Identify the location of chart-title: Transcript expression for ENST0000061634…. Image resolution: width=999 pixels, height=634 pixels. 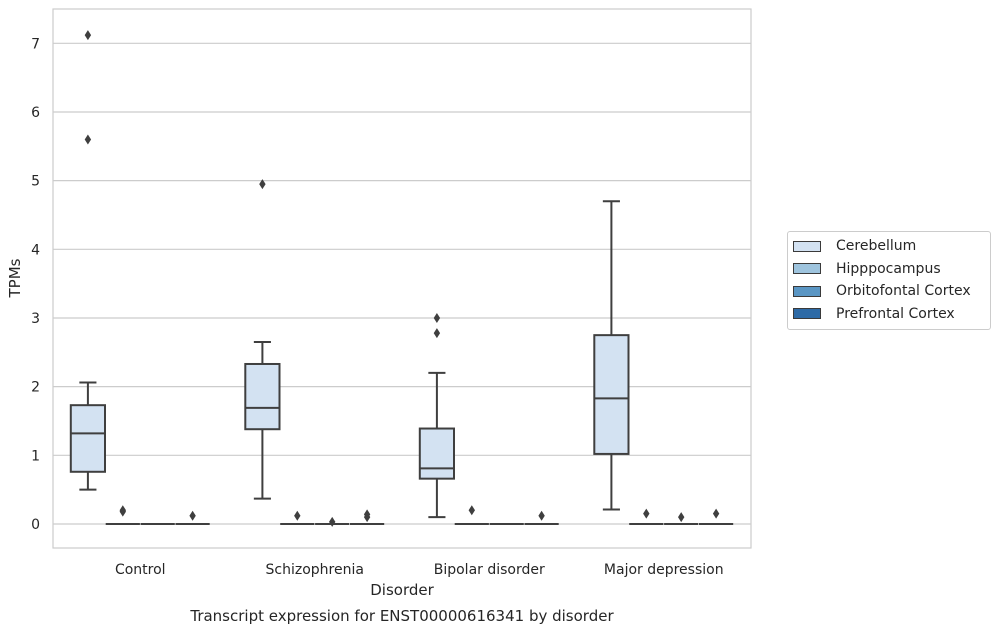
(401, 616).